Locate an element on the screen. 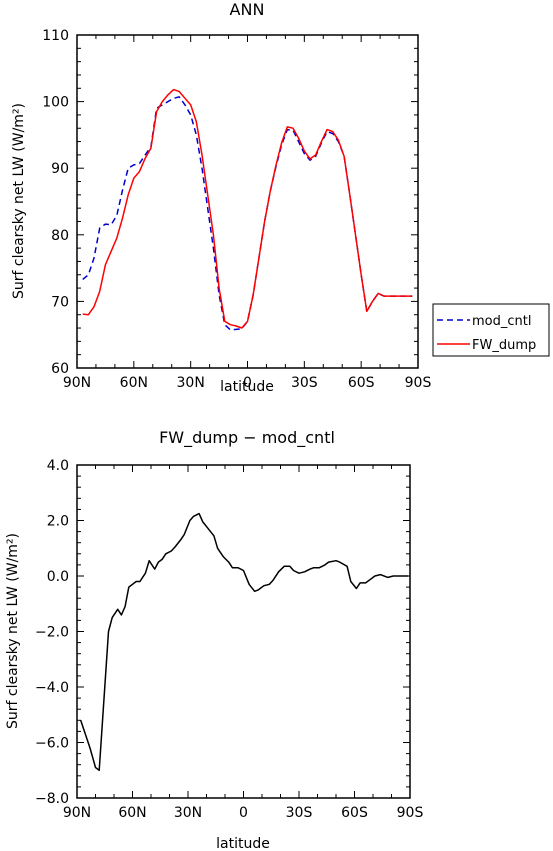 The width and height of the screenshot is (553, 851). top-y-tick-label: 90 is located at coordinates (60, 169).